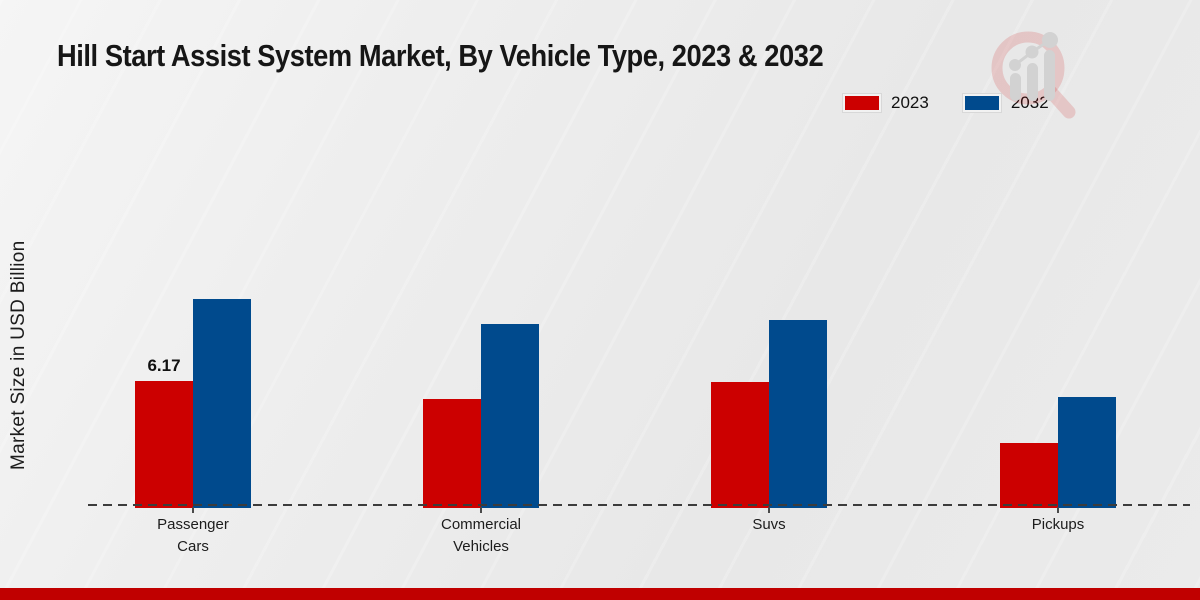  I want to click on bar-2032-suvs, so click(798, 414).